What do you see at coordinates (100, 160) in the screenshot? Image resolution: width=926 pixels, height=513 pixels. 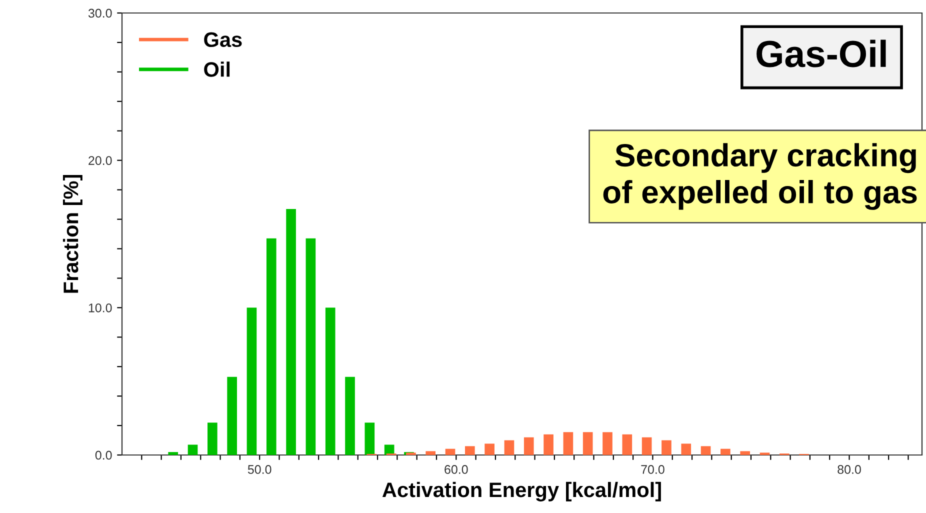 I see `y-tick-label: 20.0` at bounding box center [100, 160].